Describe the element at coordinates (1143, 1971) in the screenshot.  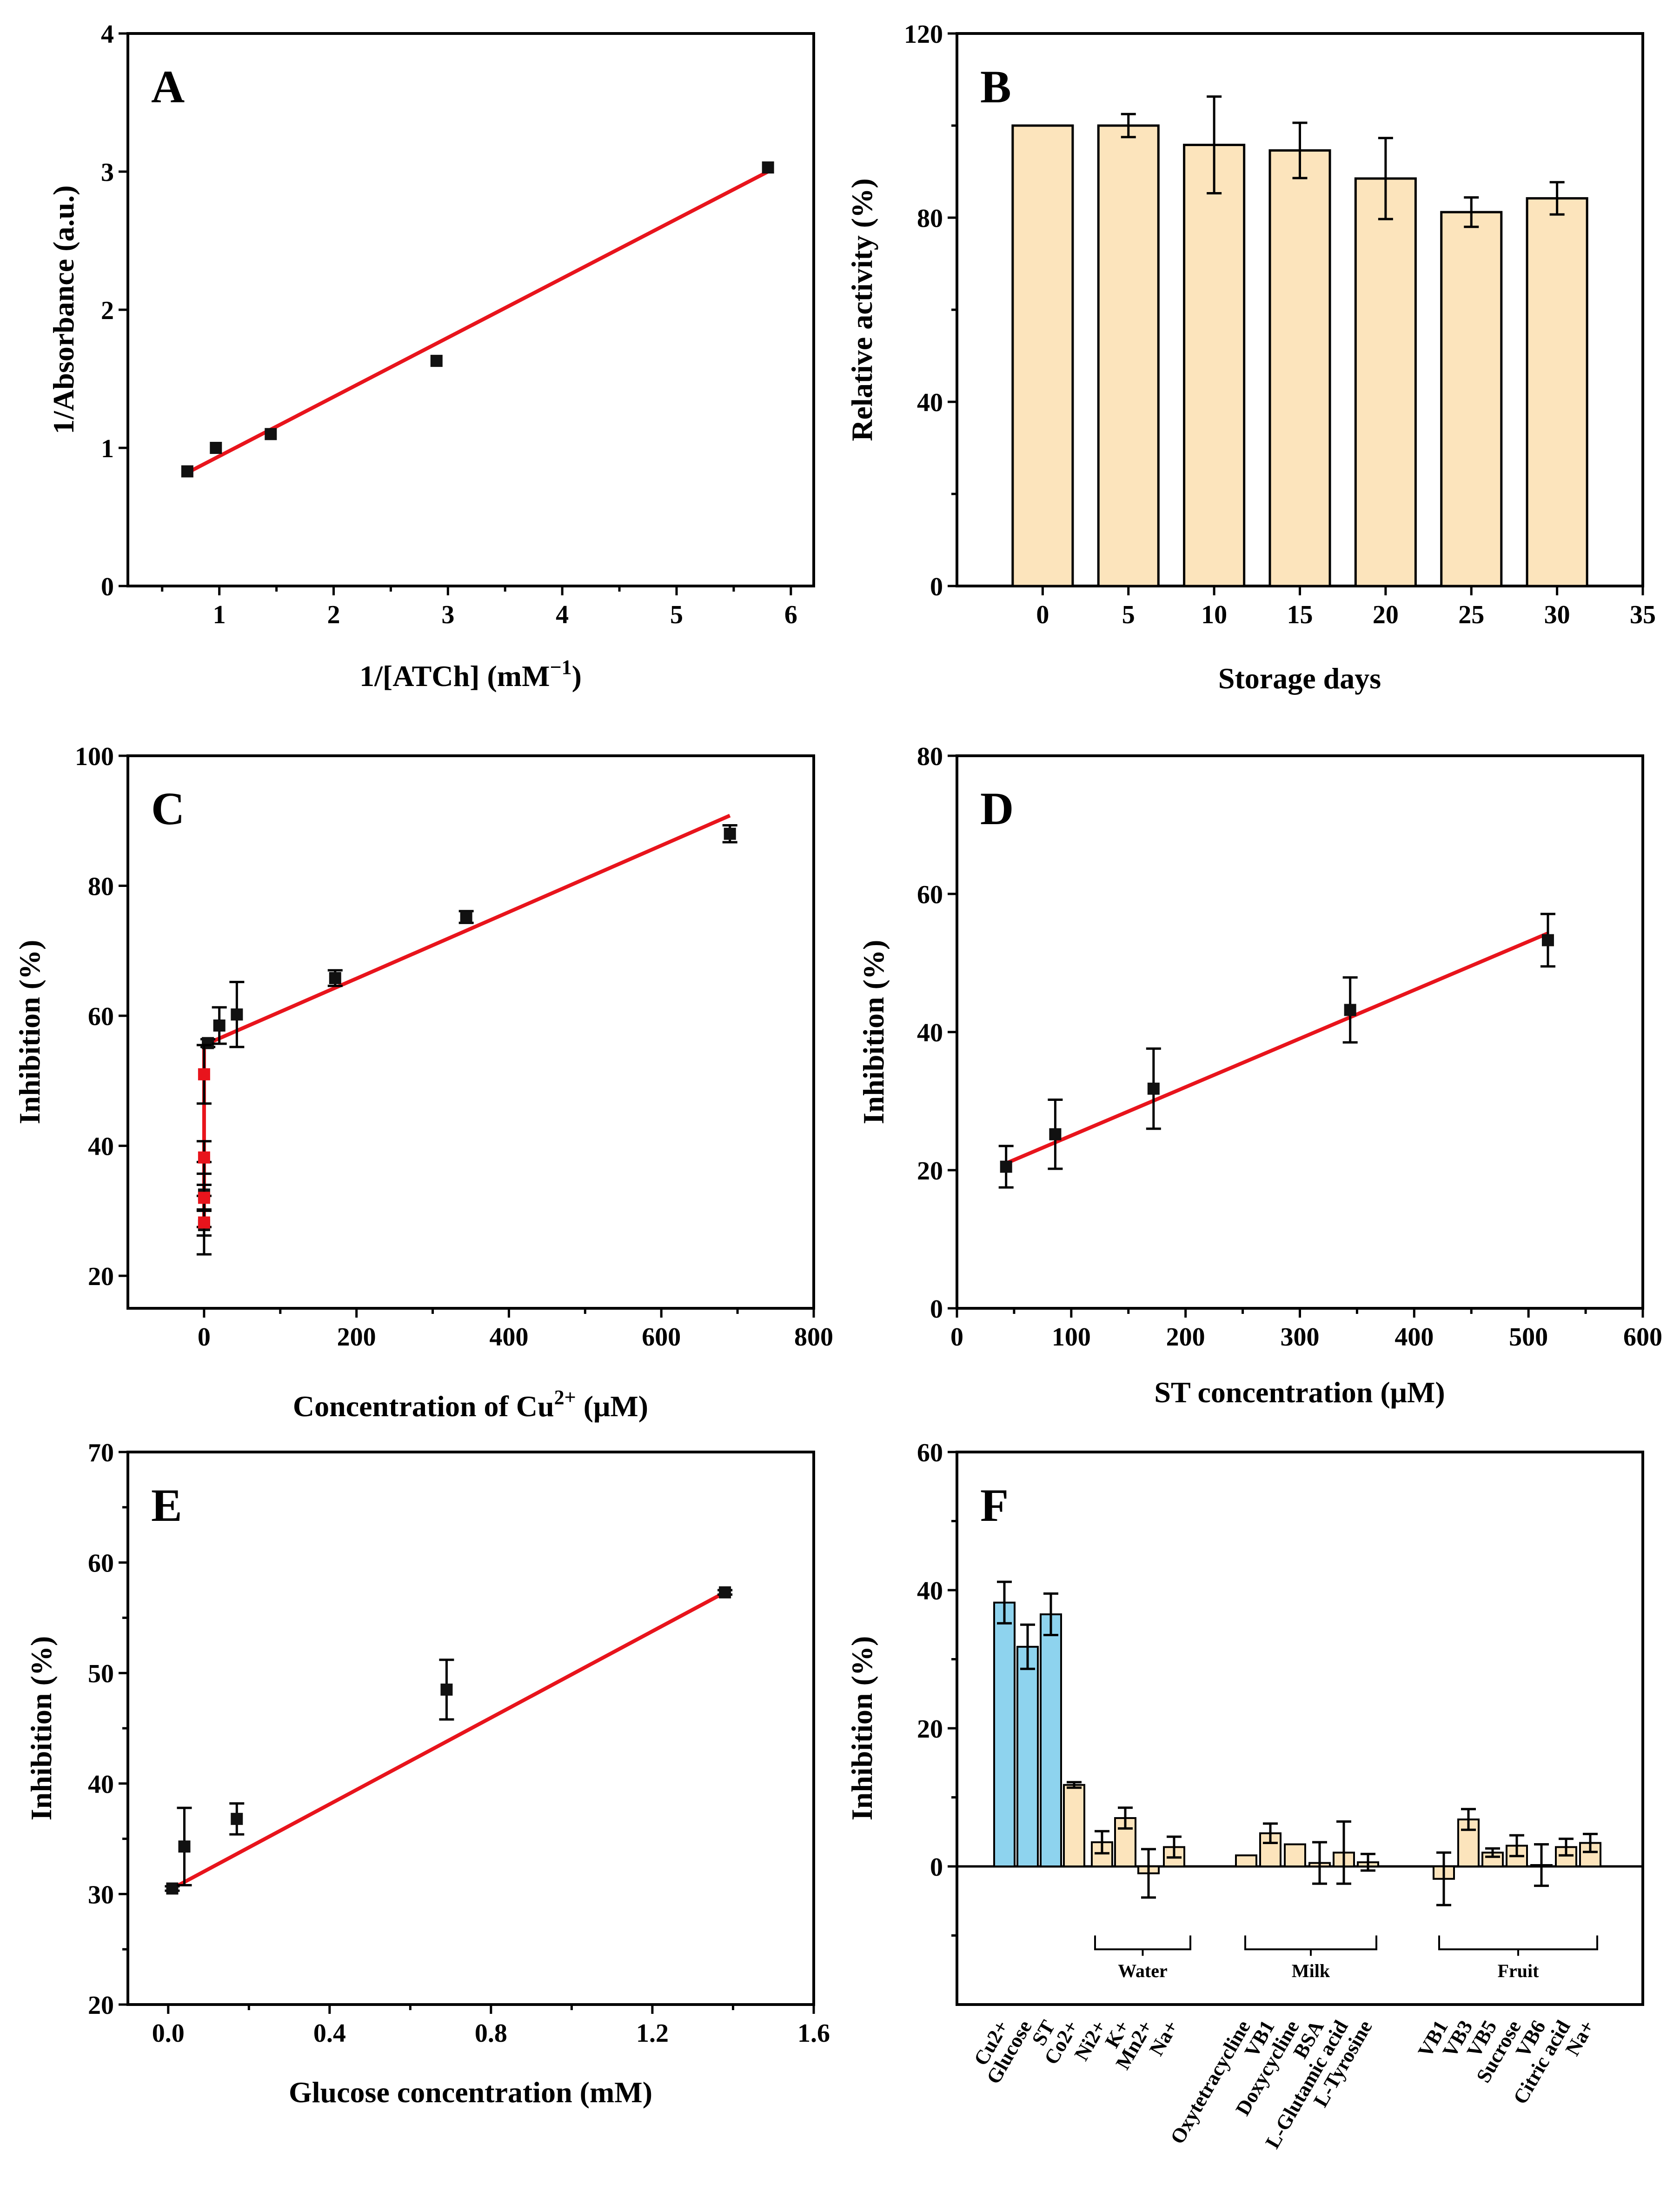
I see `group-label: Water` at that location.